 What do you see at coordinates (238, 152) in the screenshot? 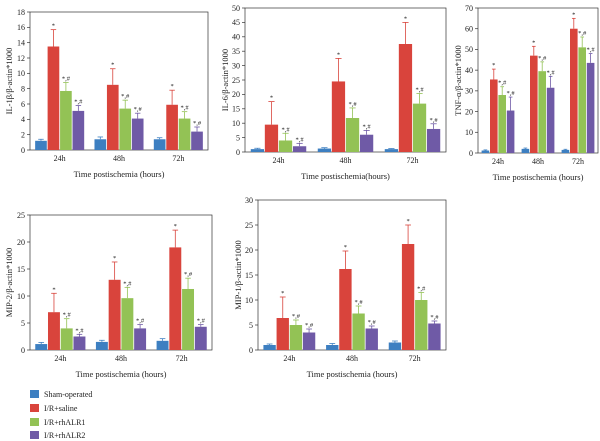
I see `y-tick-label: 0` at bounding box center [238, 152].